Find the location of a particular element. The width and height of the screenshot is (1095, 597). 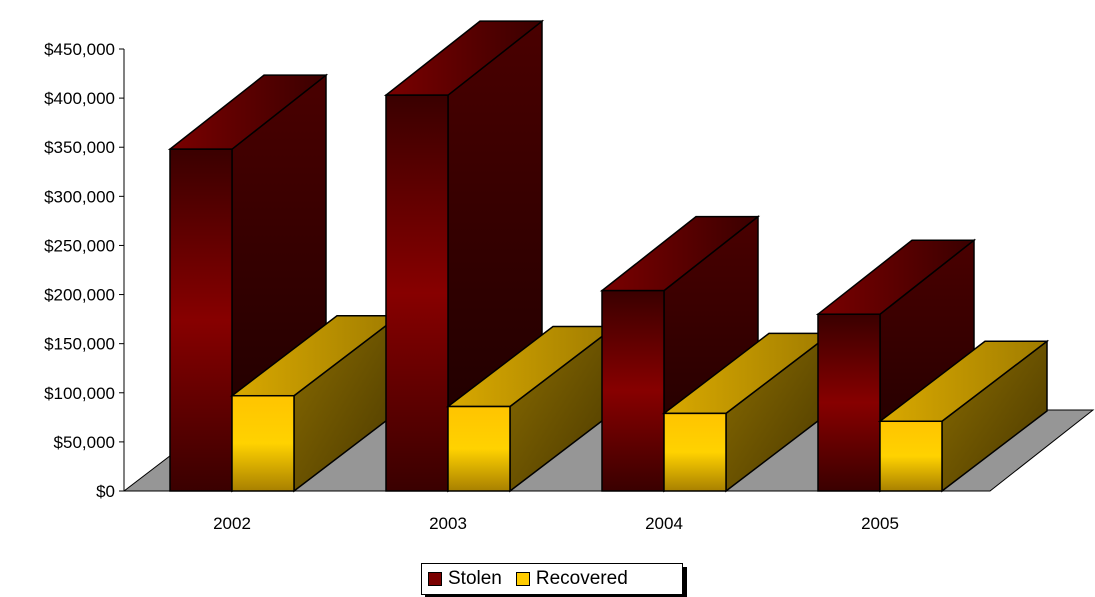

bar-recovered-2005-front is located at coordinates (911, 456).